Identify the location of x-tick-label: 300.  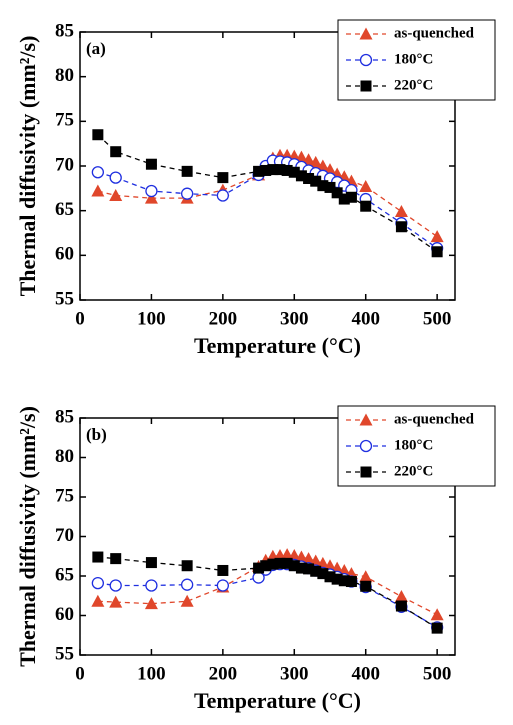
(294, 318).